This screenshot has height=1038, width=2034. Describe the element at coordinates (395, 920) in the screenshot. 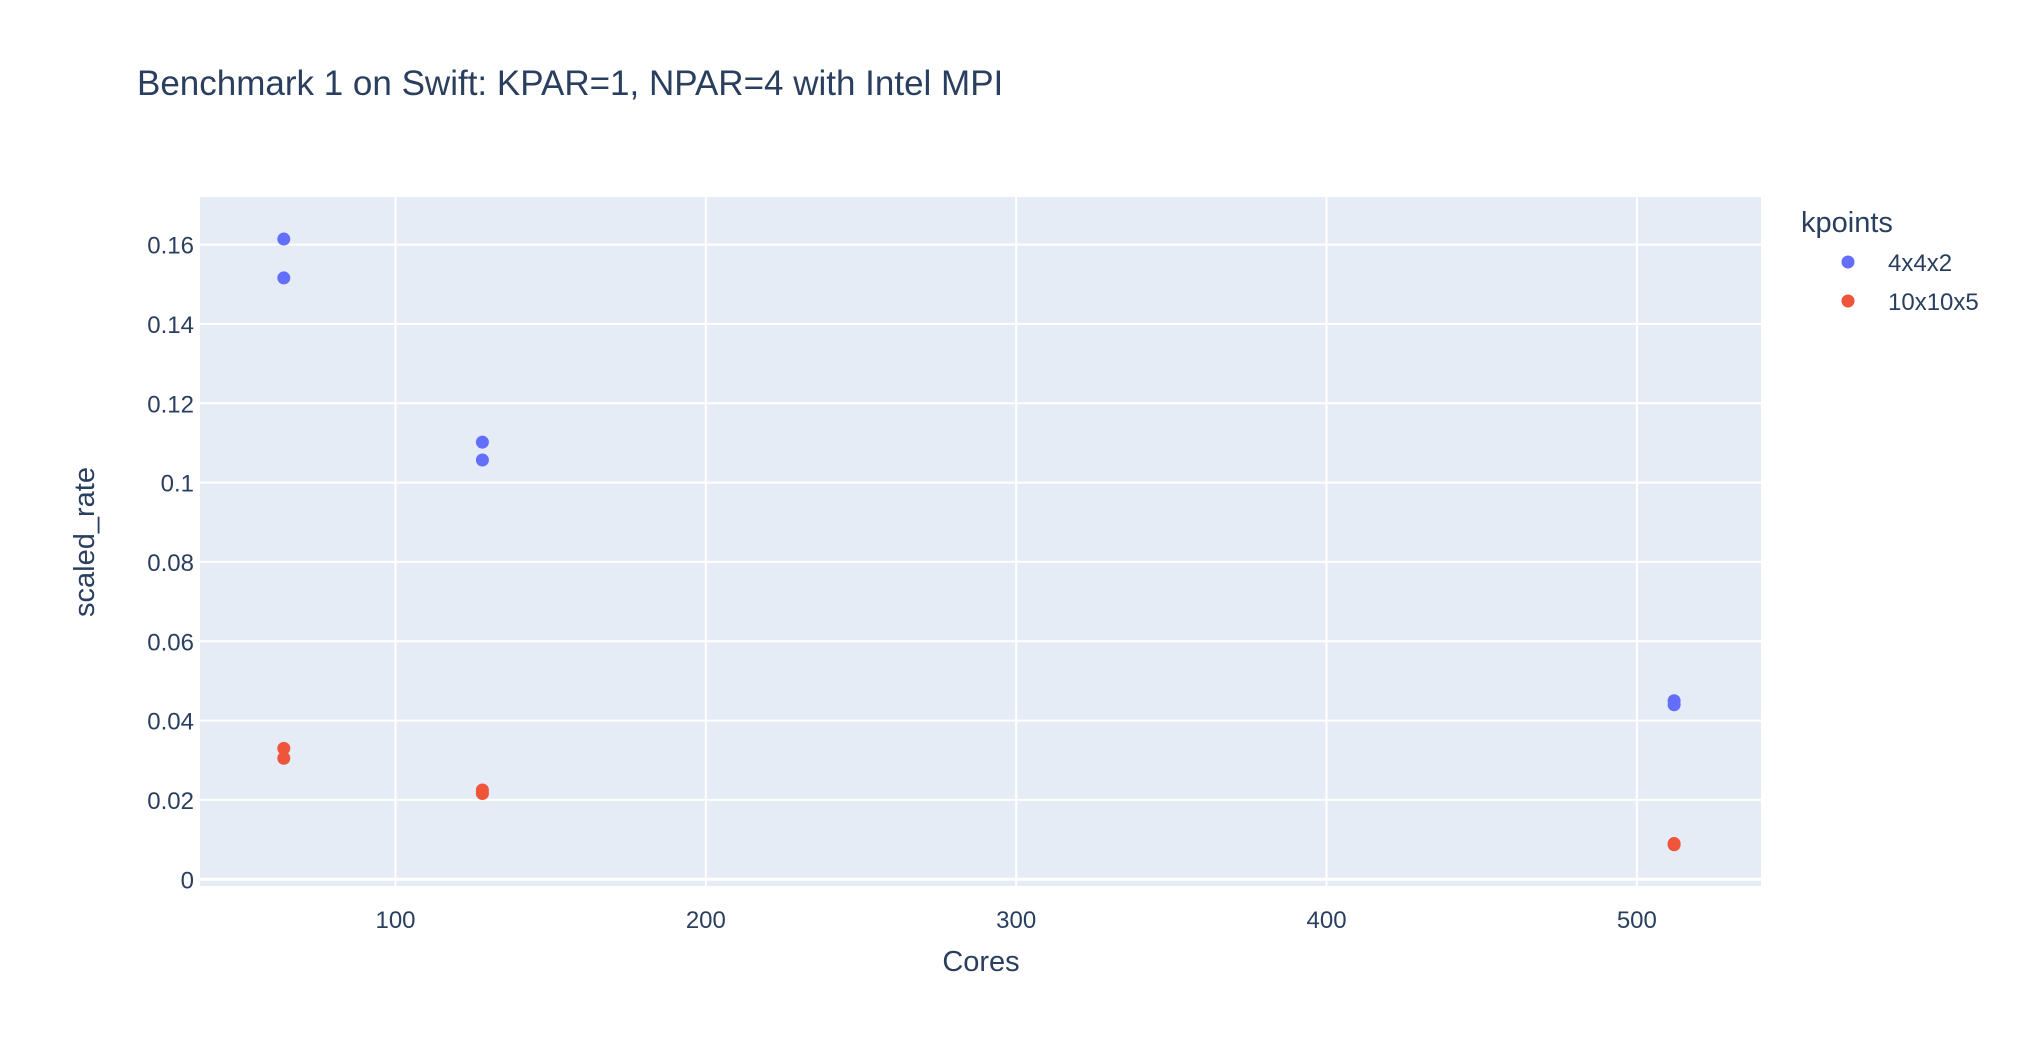

I see `x-tick-label: 100` at that location.